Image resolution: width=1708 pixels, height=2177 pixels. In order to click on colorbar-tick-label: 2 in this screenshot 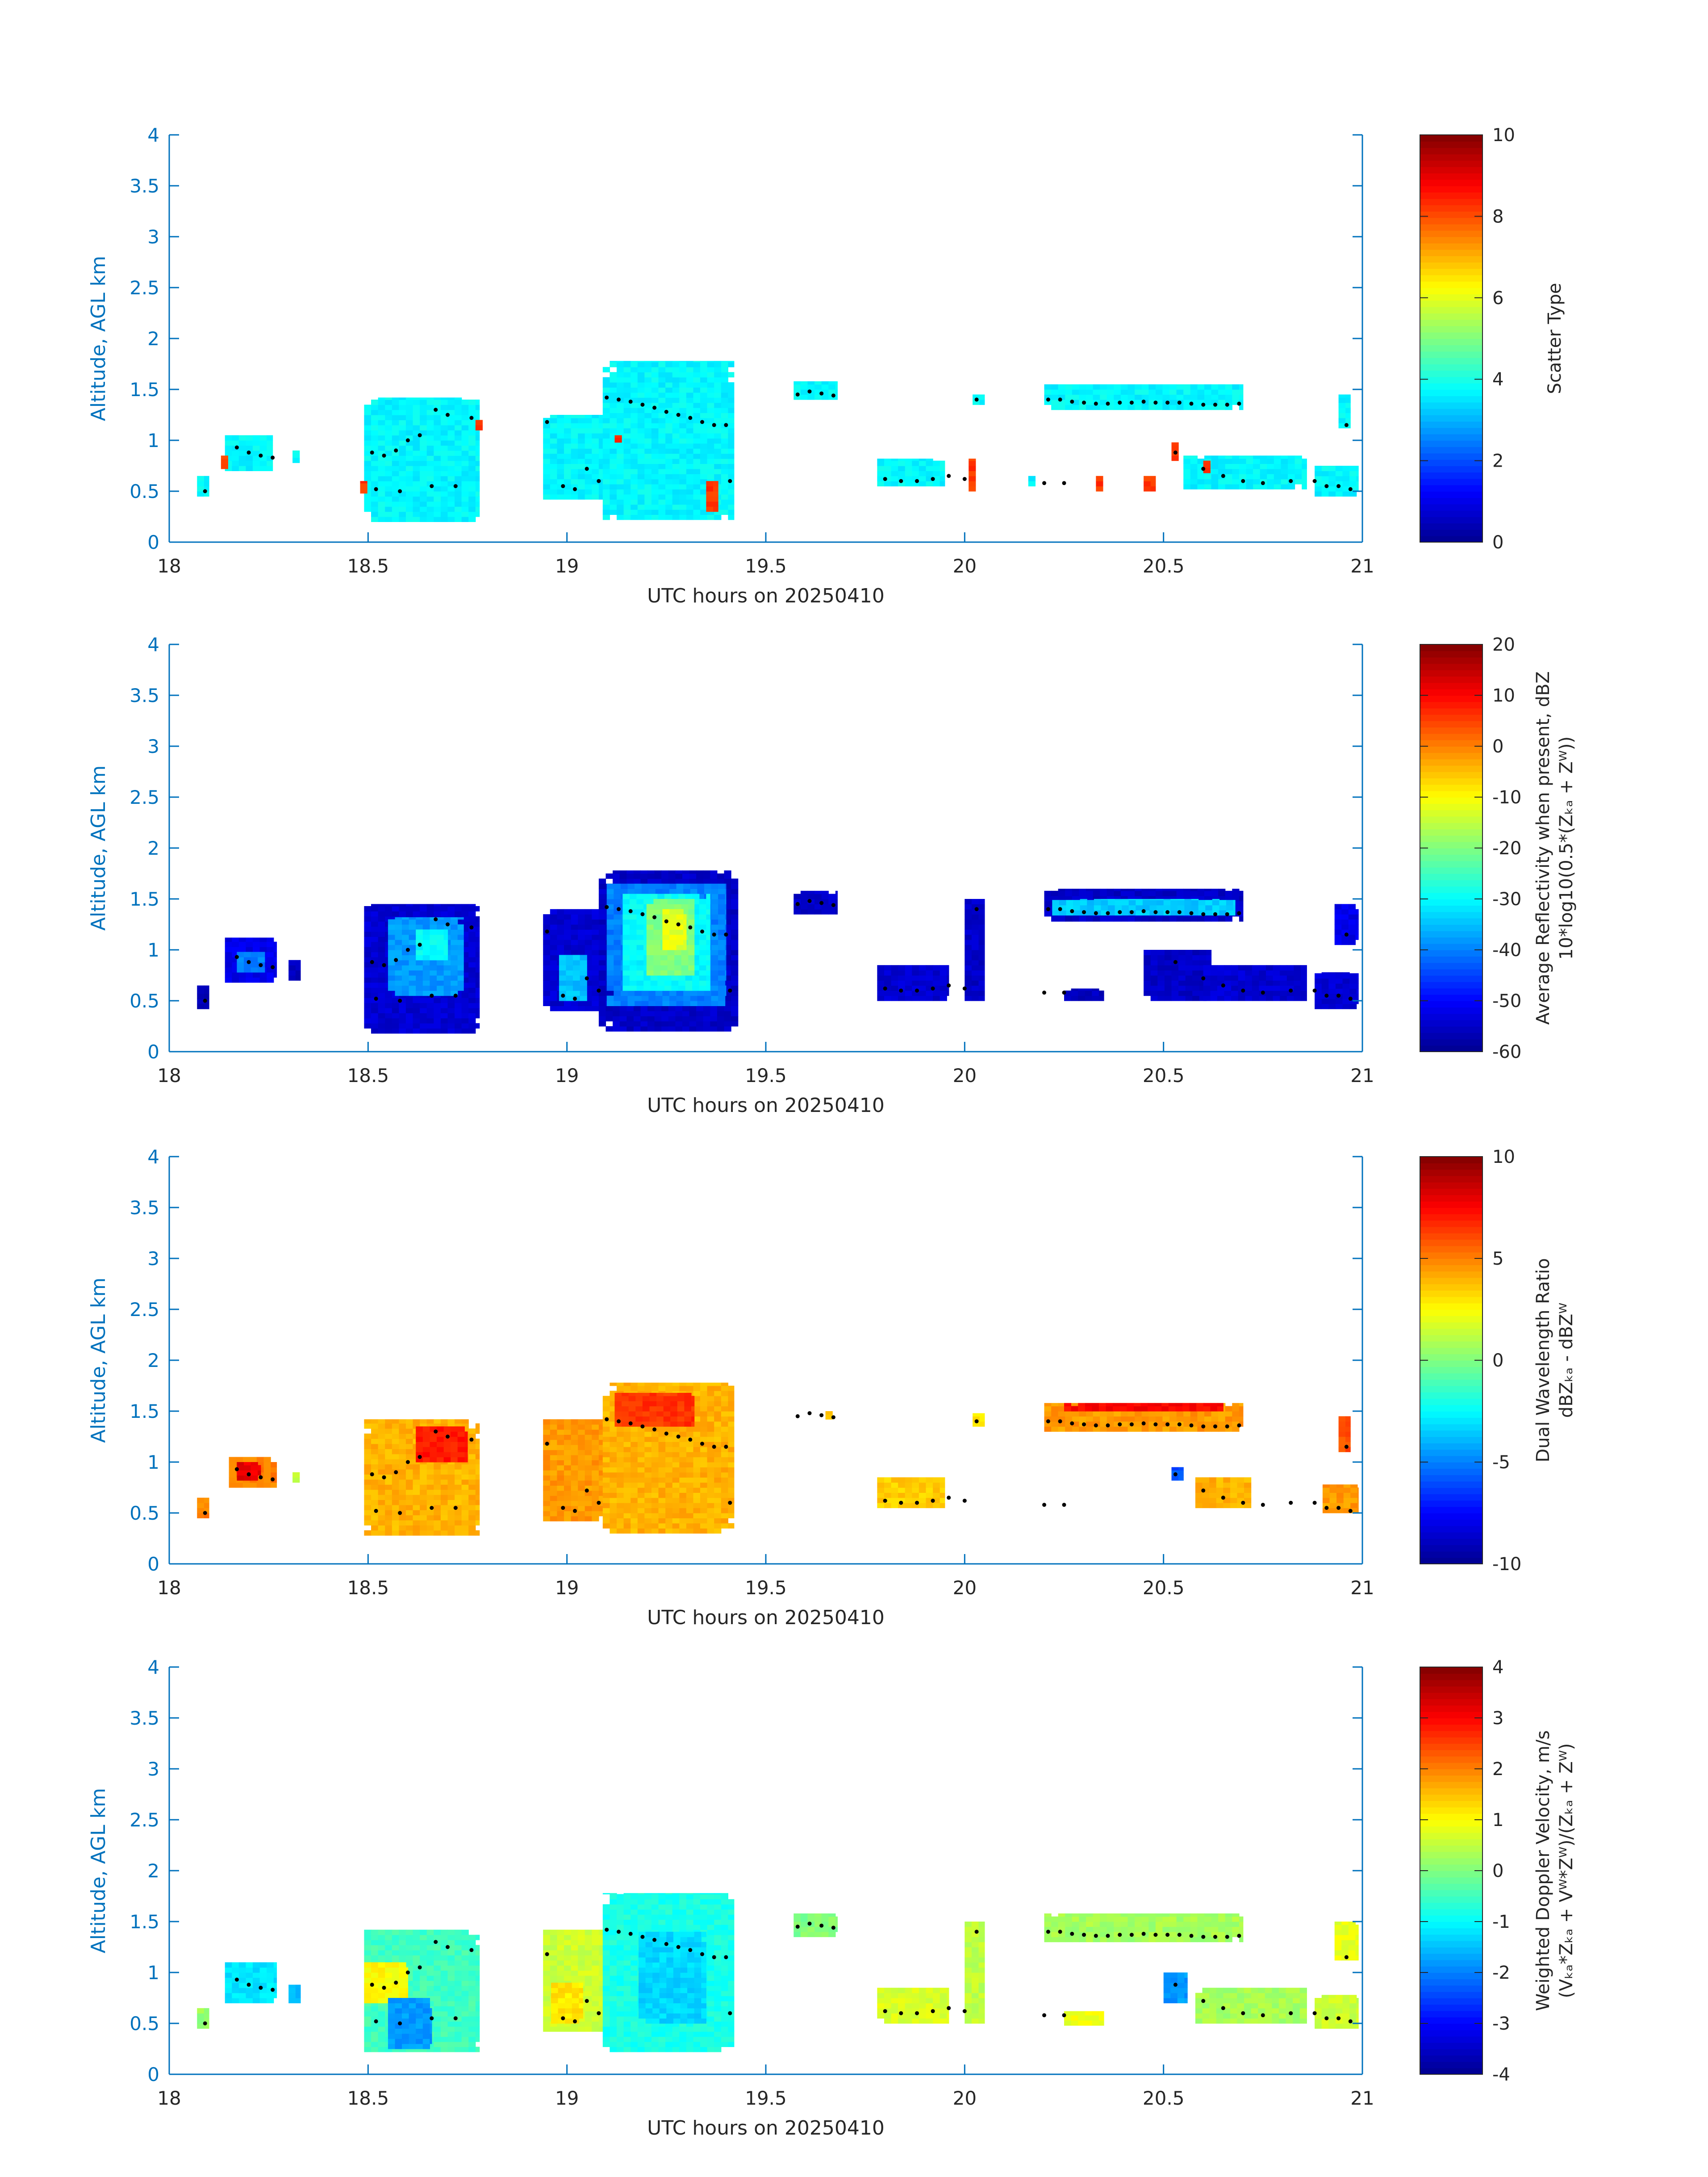, I will do `click(1497, 461)`.